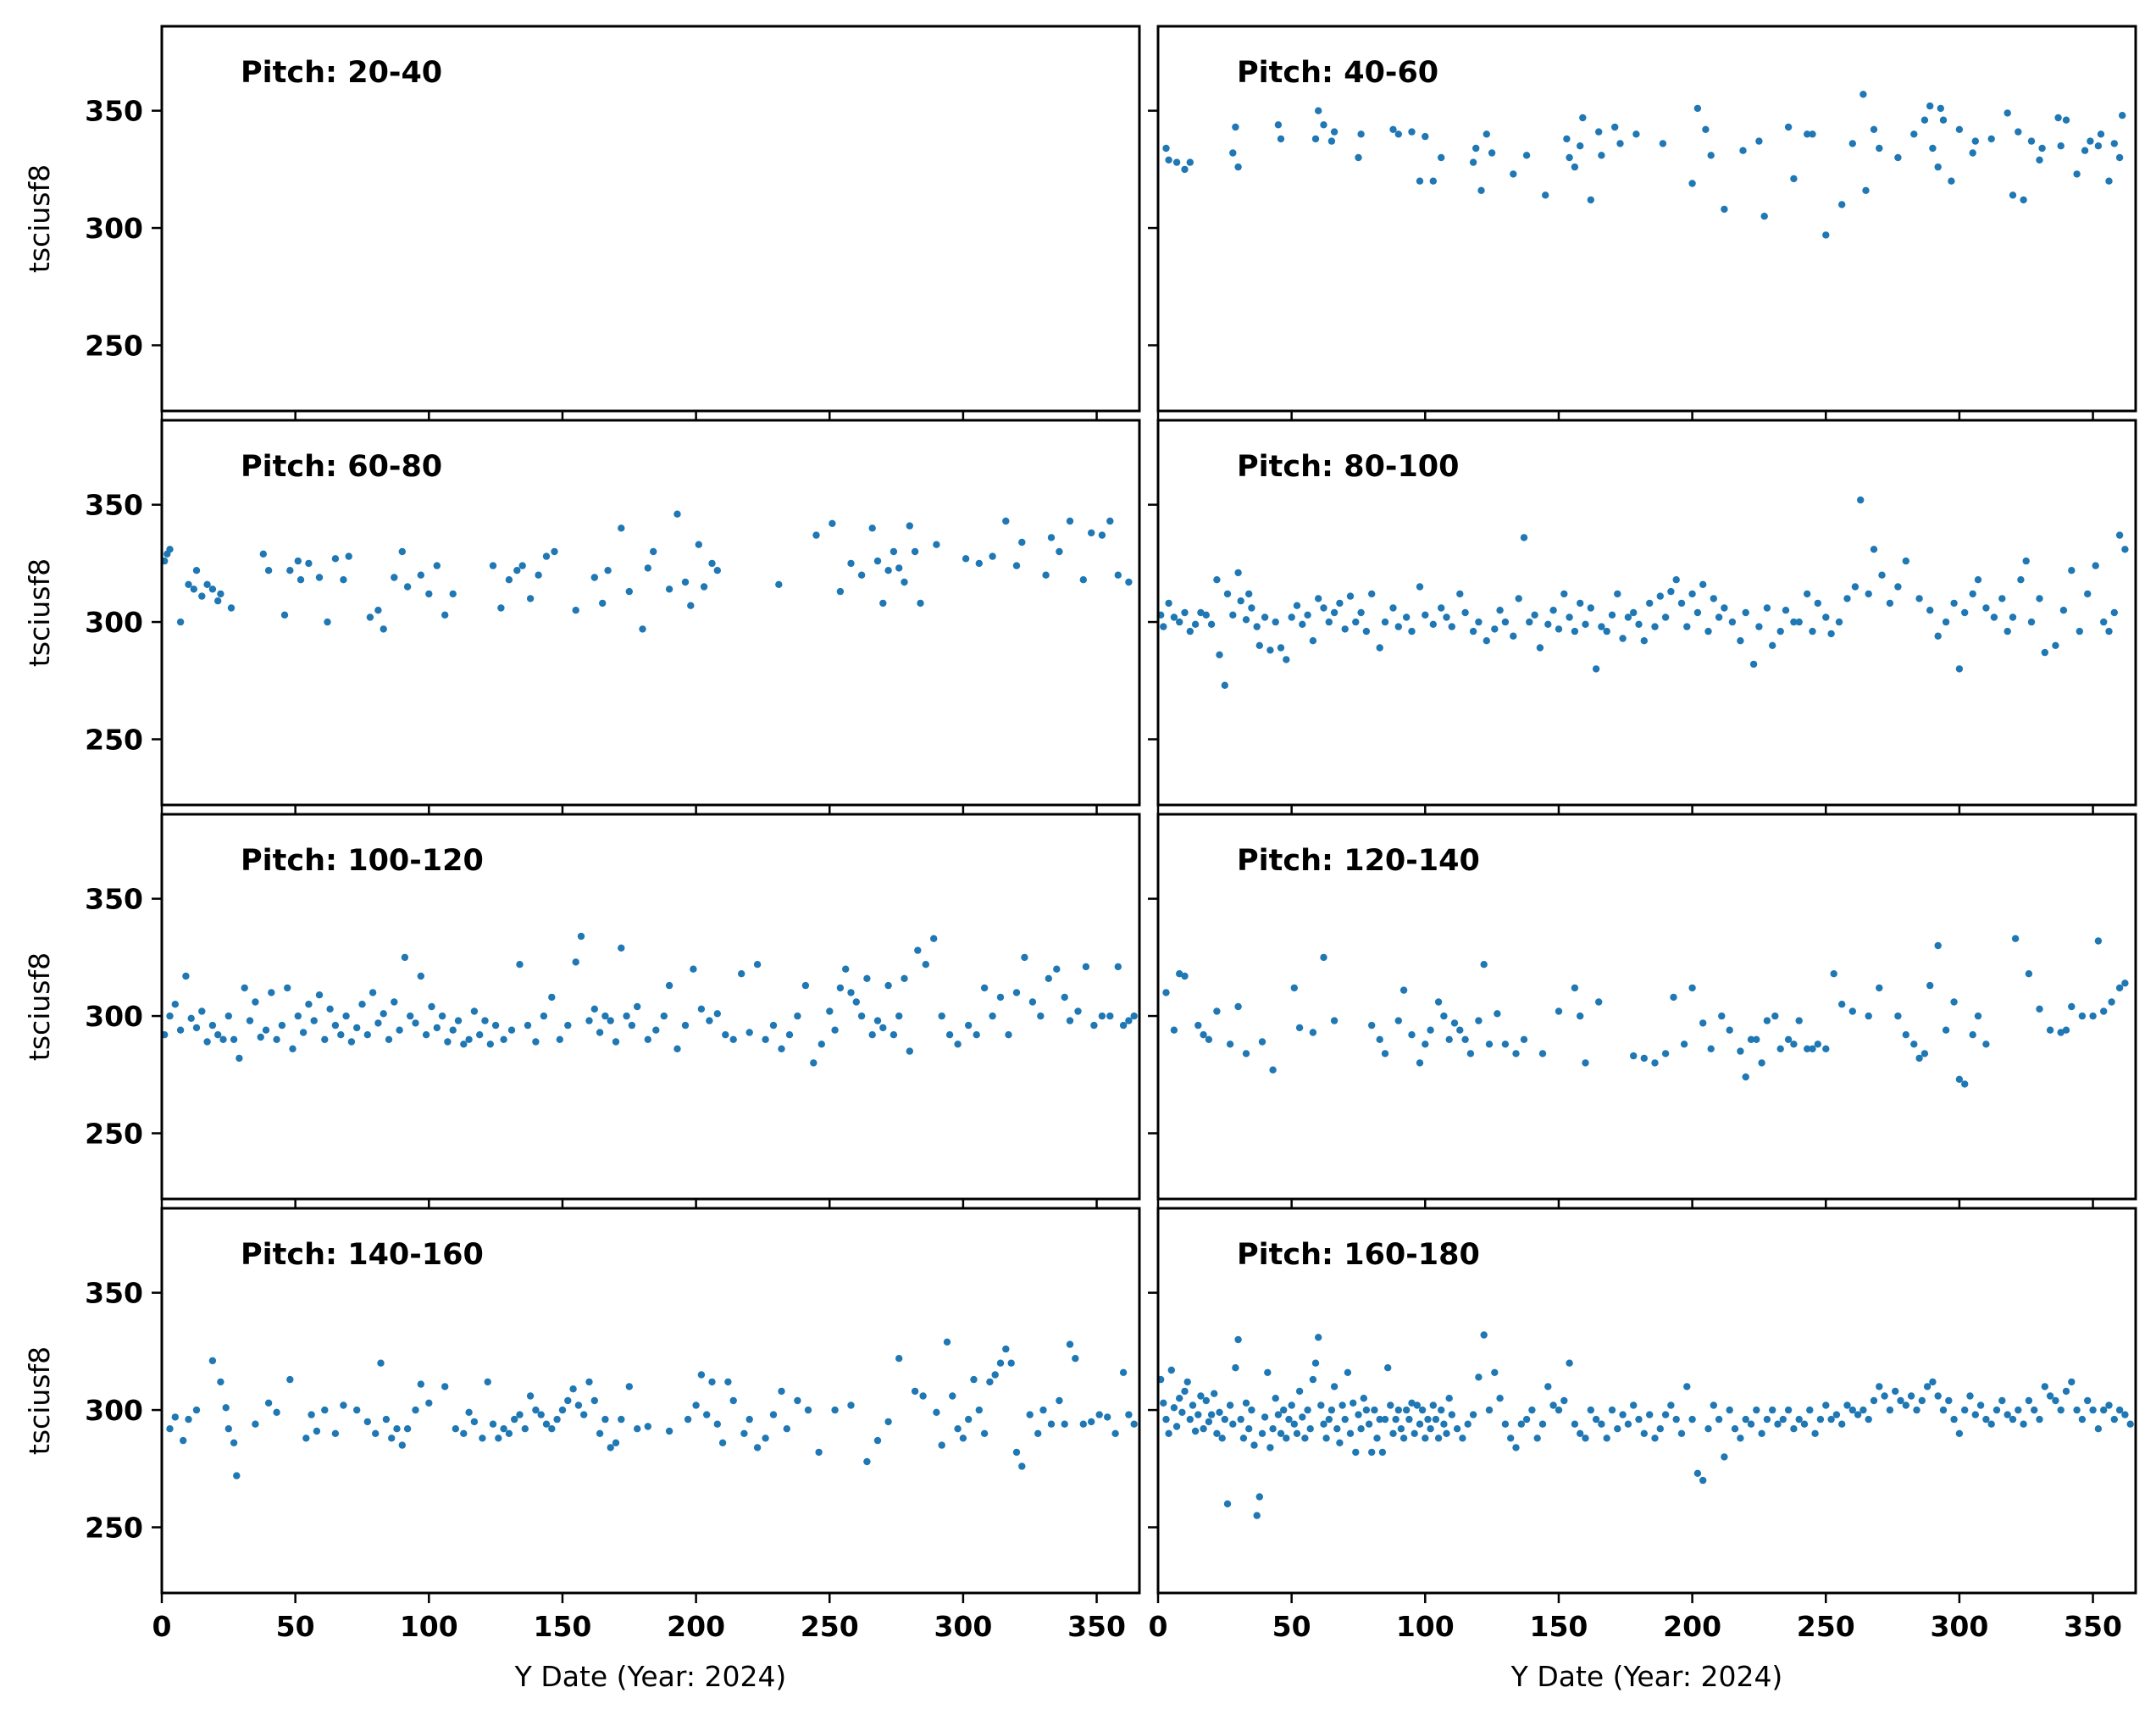 Image resolution: width=2156 pixels, height=1715 pixels. What do you see at coordinates (830, 1626) in the screenshot?
I see `x-tick-label: 250` at bounding box center [830, 1626].